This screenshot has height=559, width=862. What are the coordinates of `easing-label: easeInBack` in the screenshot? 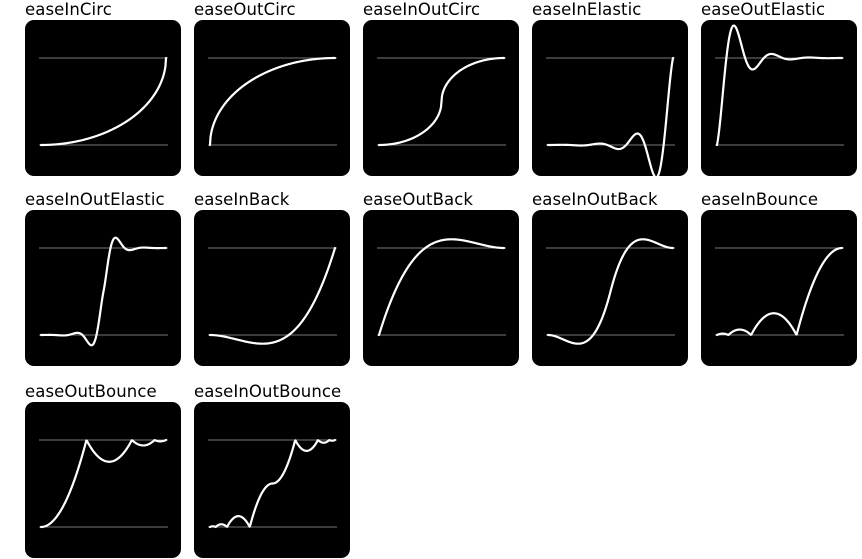 It's located at (242, 199).